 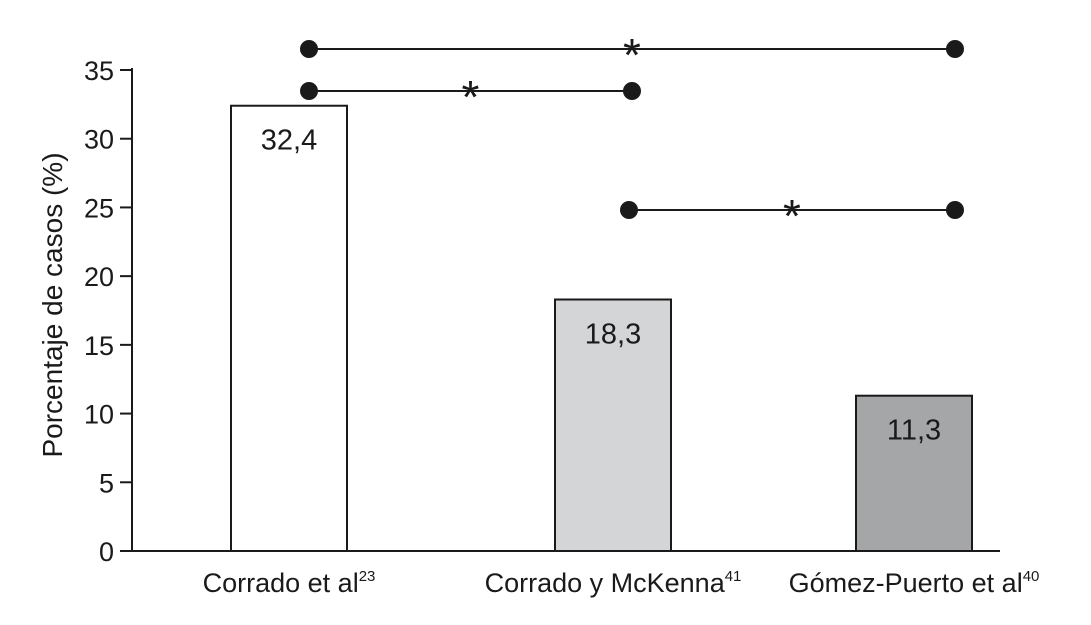 What do you see at coordinates (106, 483) in the screenshot?
I see `y-tick-label: 5` at bounding box center [106, 483].